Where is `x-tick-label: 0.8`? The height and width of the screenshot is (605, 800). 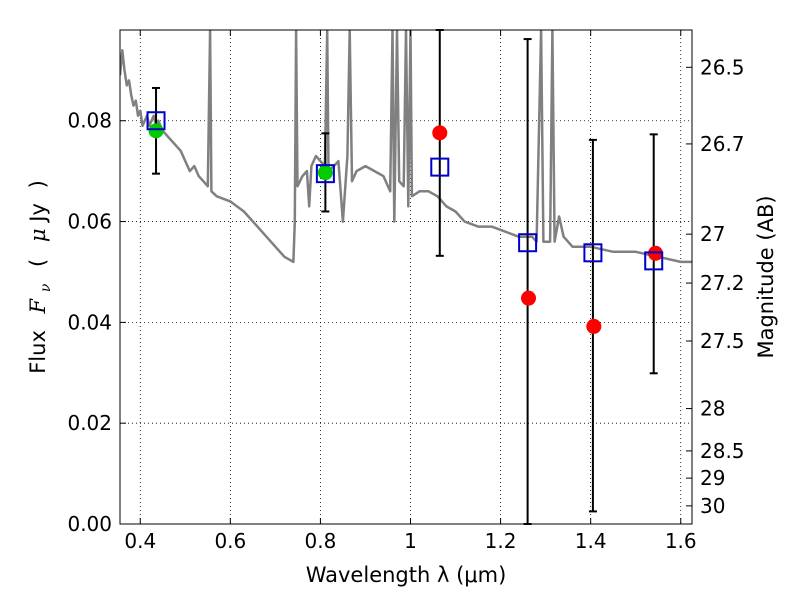 x-tick-label: 0.8 is located at coordinates (321, 541).